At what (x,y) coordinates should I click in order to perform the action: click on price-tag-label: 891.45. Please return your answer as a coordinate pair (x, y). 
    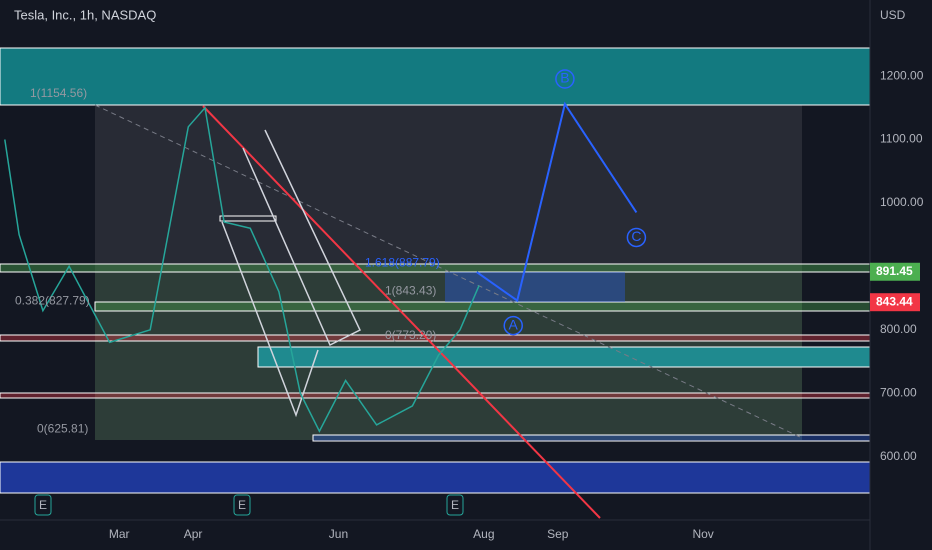
    Looking at the image, I should click on (894, 271).